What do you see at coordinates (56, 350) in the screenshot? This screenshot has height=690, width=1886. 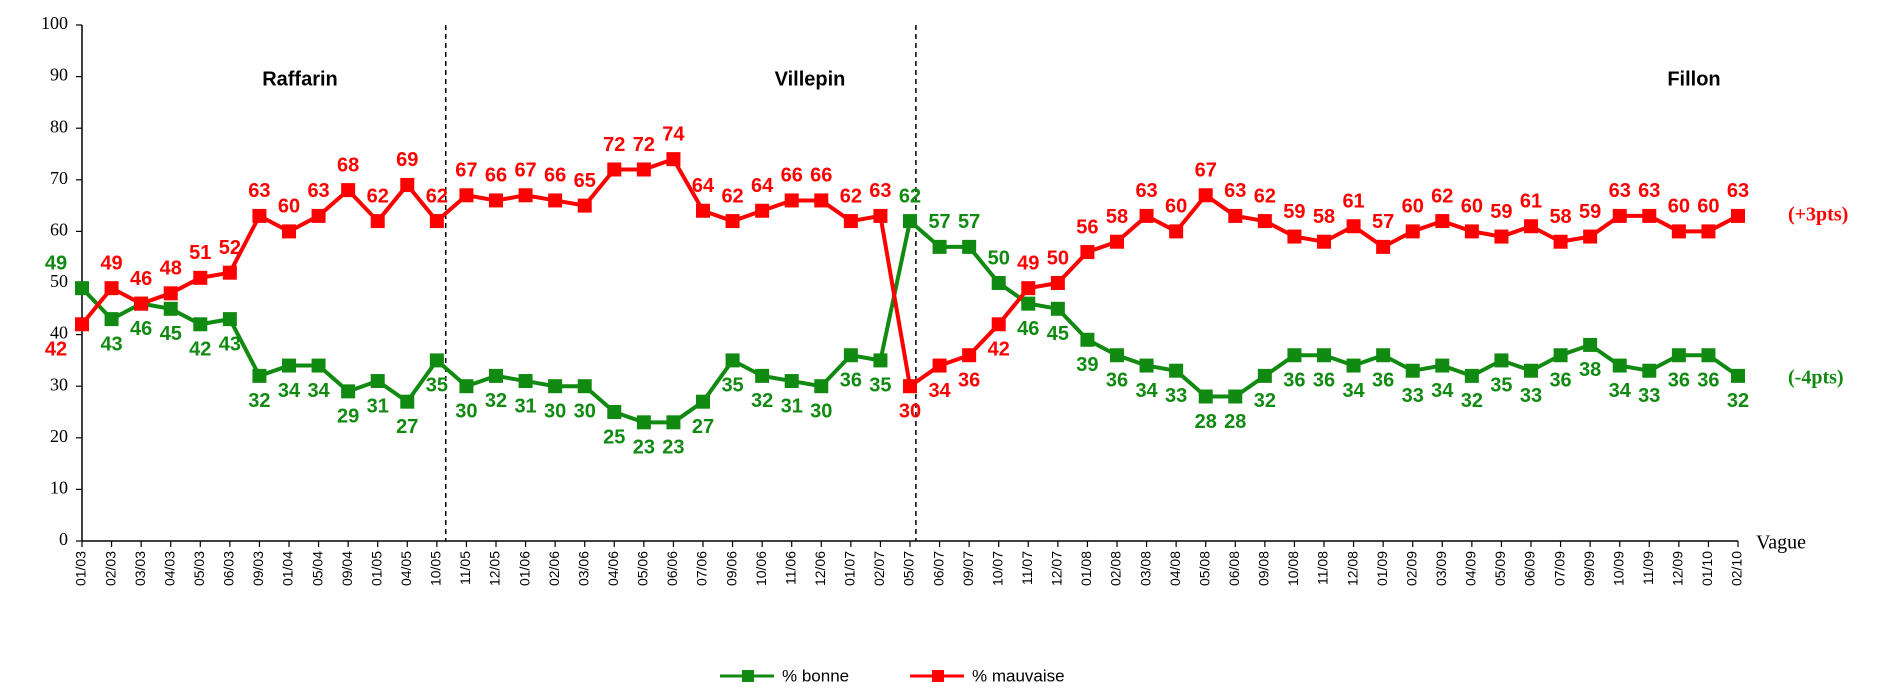 I see `data-label: 42` at bounding box center [56, 350].